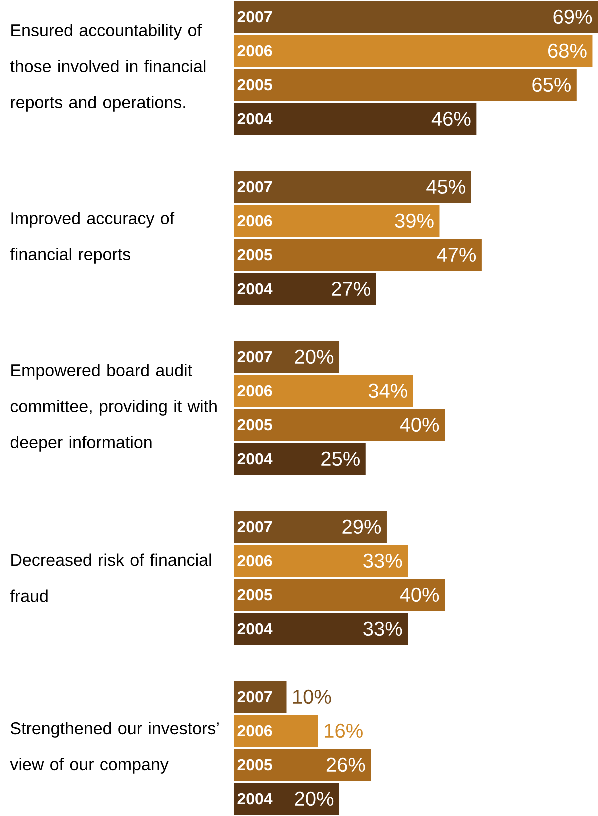  What do you see at coordinates (341, 459) in the screenshot?
I see `data-label: 25%` at bounding box center [341, 459].